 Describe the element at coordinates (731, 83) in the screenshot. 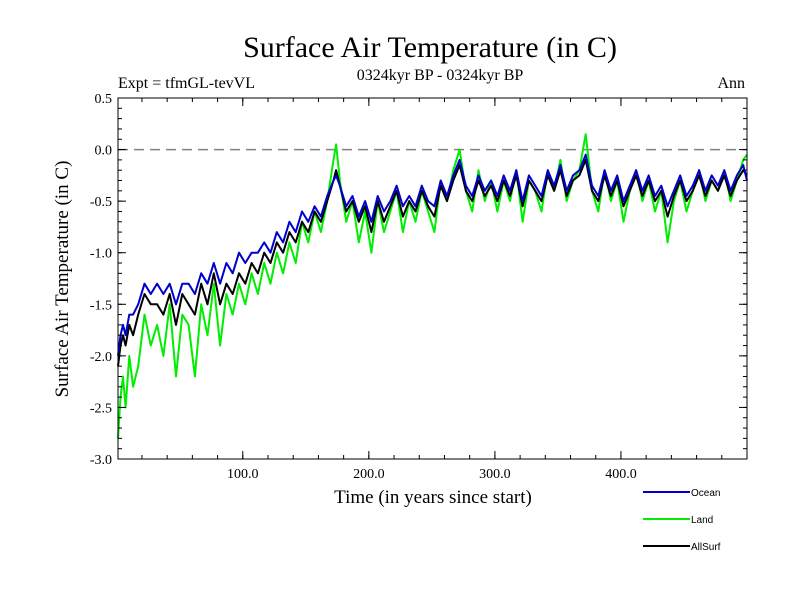

I see `chart-right-note: Ann` at that location.